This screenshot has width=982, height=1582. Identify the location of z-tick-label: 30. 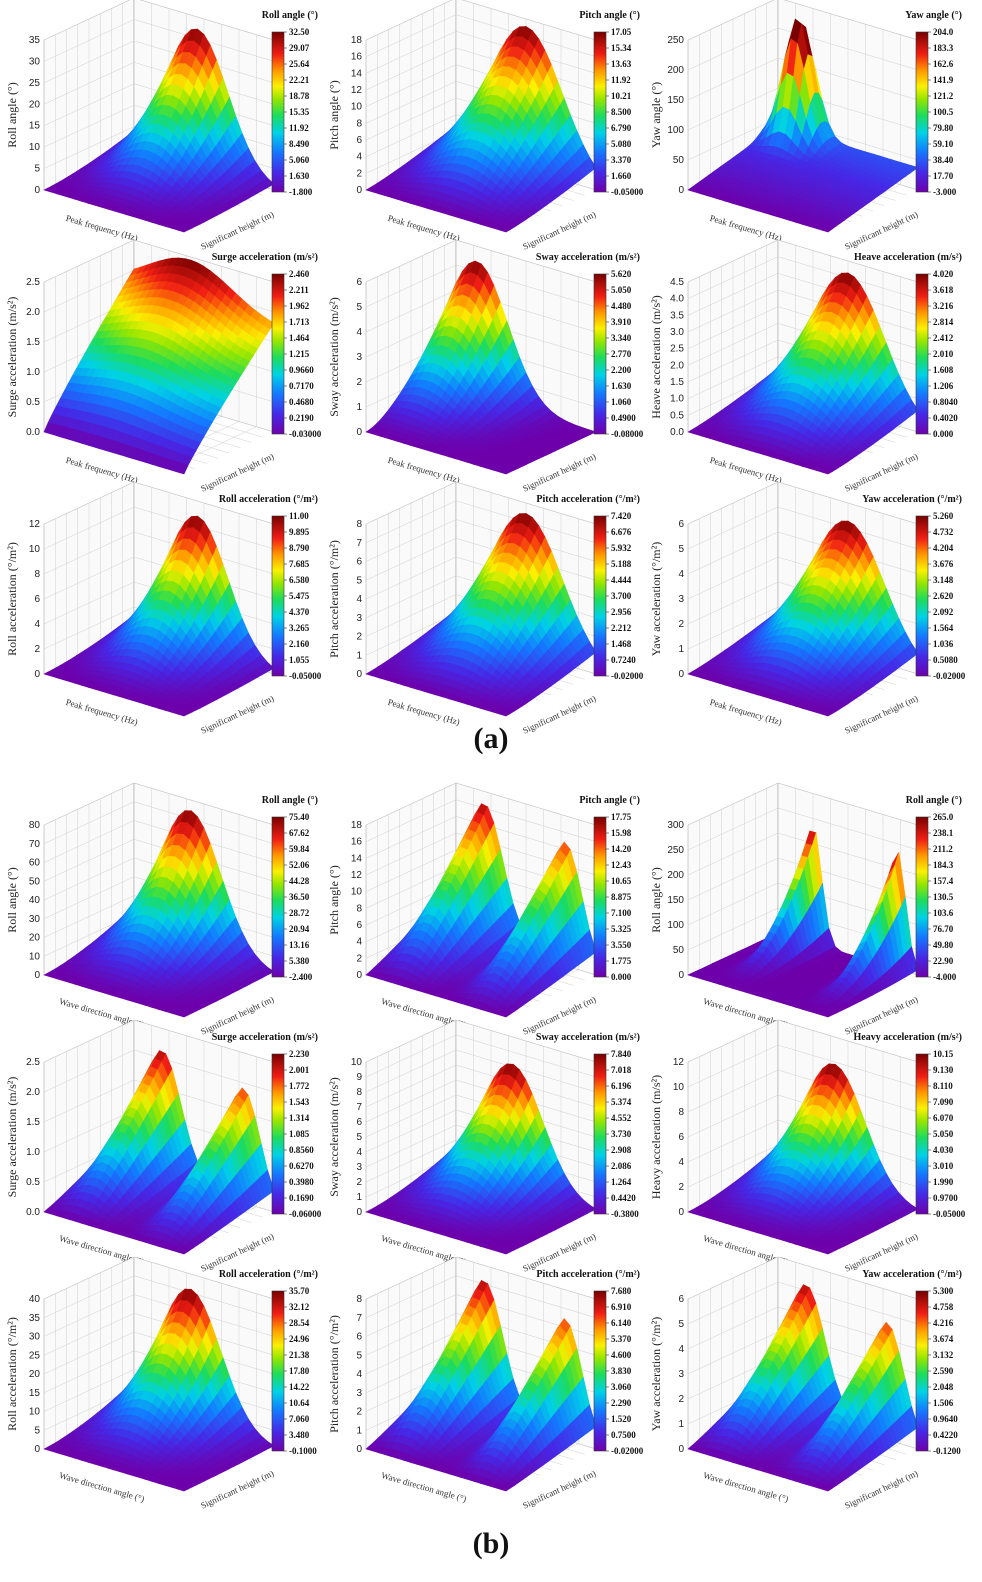
(35, 61).